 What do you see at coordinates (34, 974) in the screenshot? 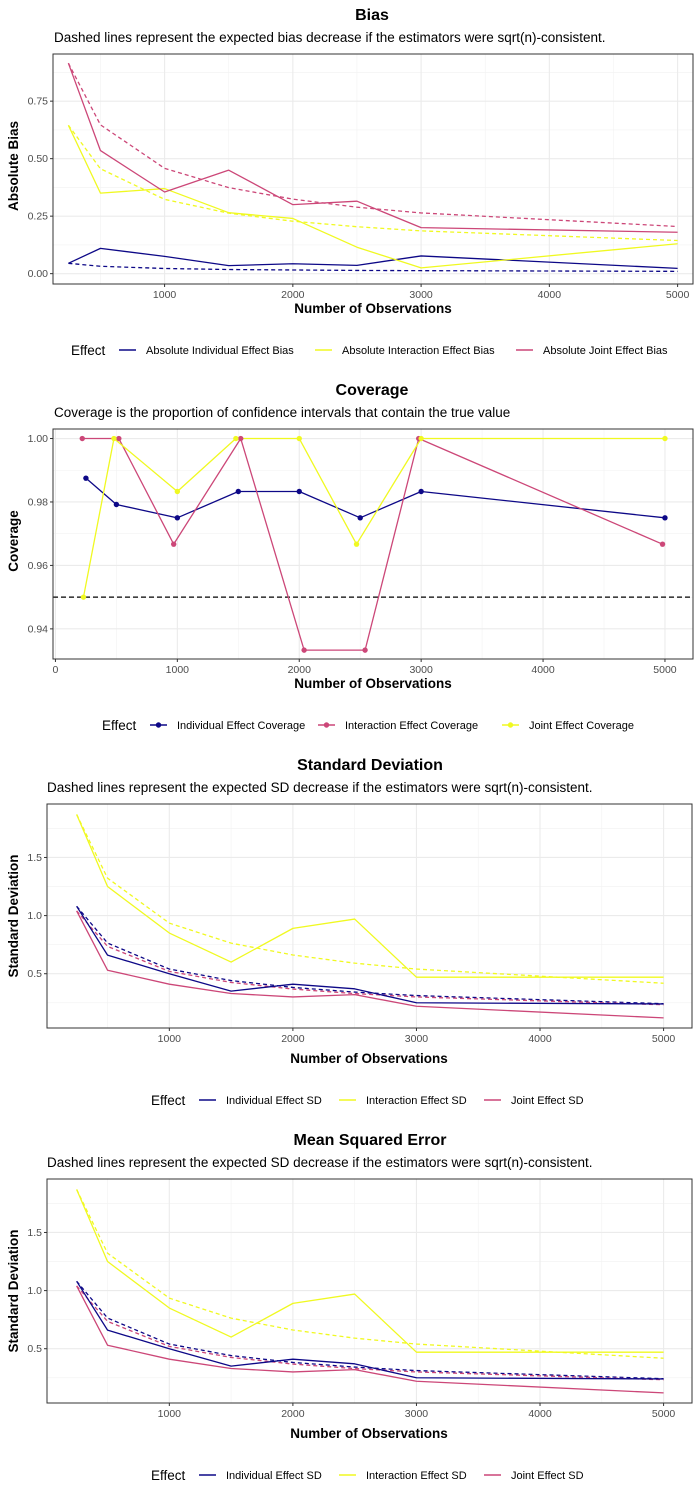
I see `y-tick-label: 0.5` at bounding box center [34, 974].